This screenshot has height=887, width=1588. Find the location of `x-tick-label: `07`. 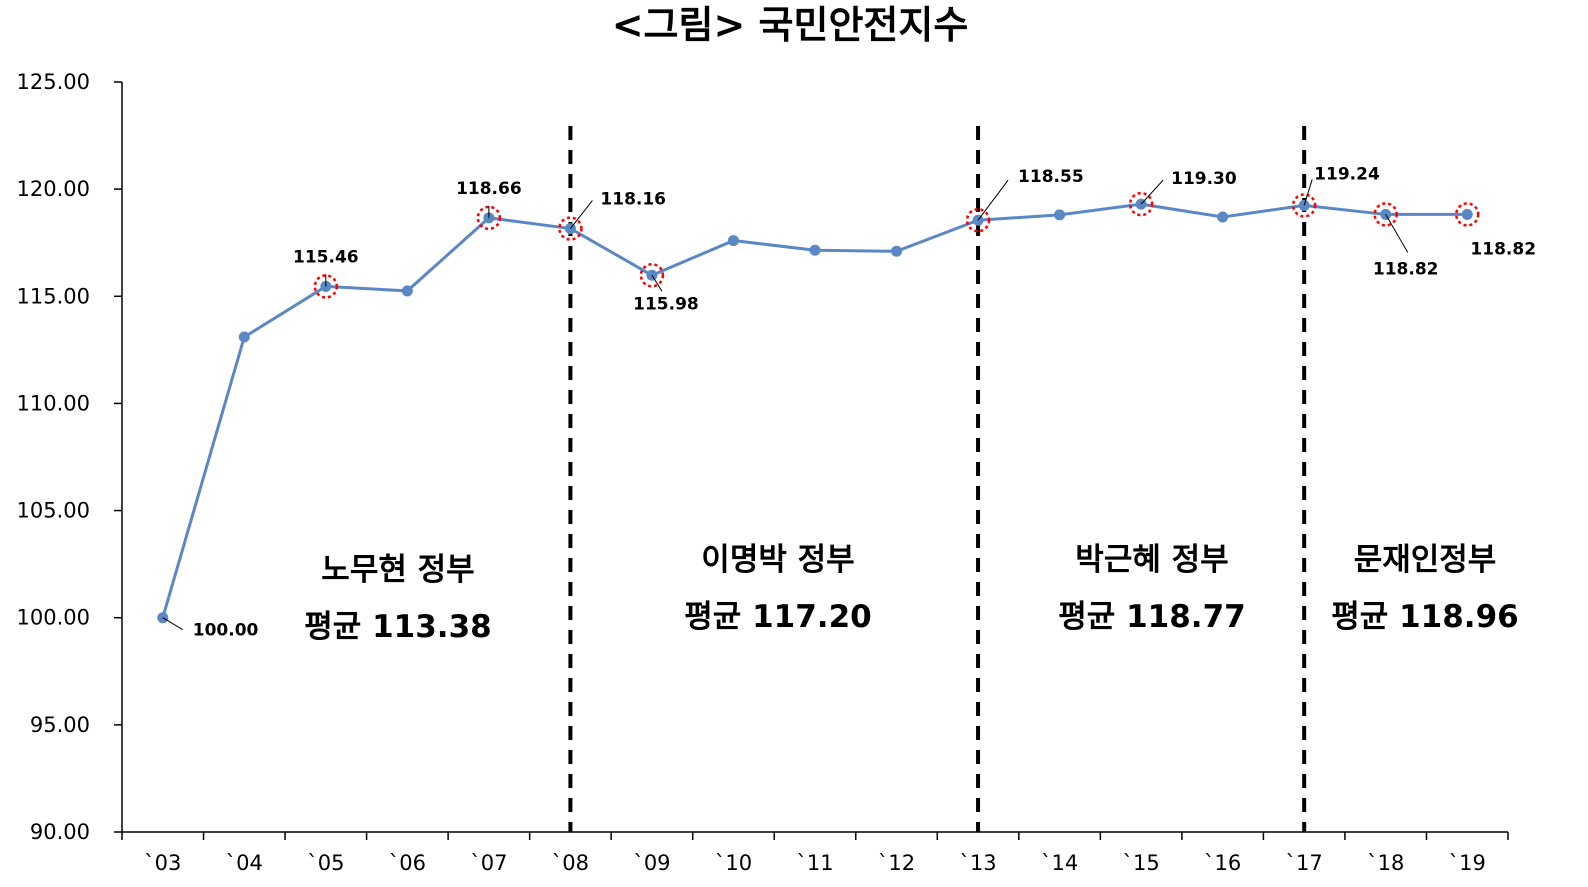

x-tick-label: `07 is located at coordinates (488, 863).